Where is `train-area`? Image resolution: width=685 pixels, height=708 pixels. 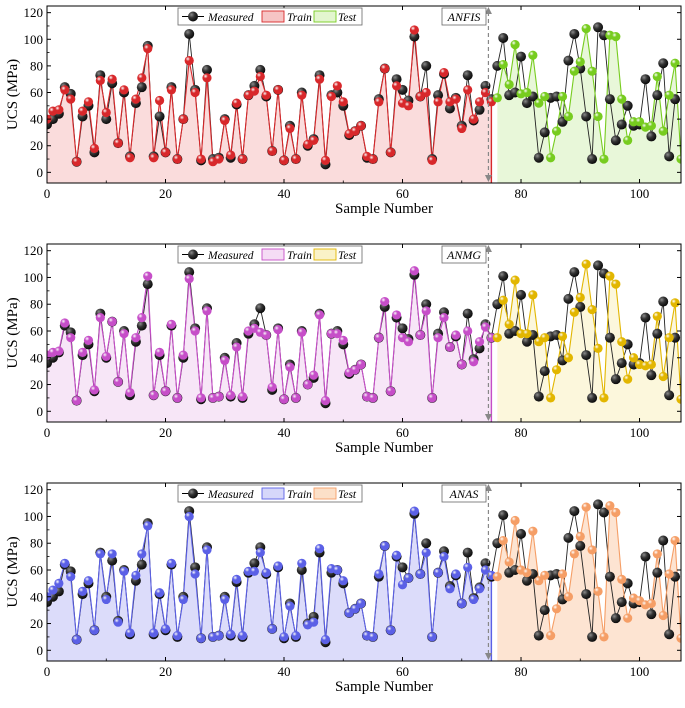
train-area is located at coordinates (269, 586).